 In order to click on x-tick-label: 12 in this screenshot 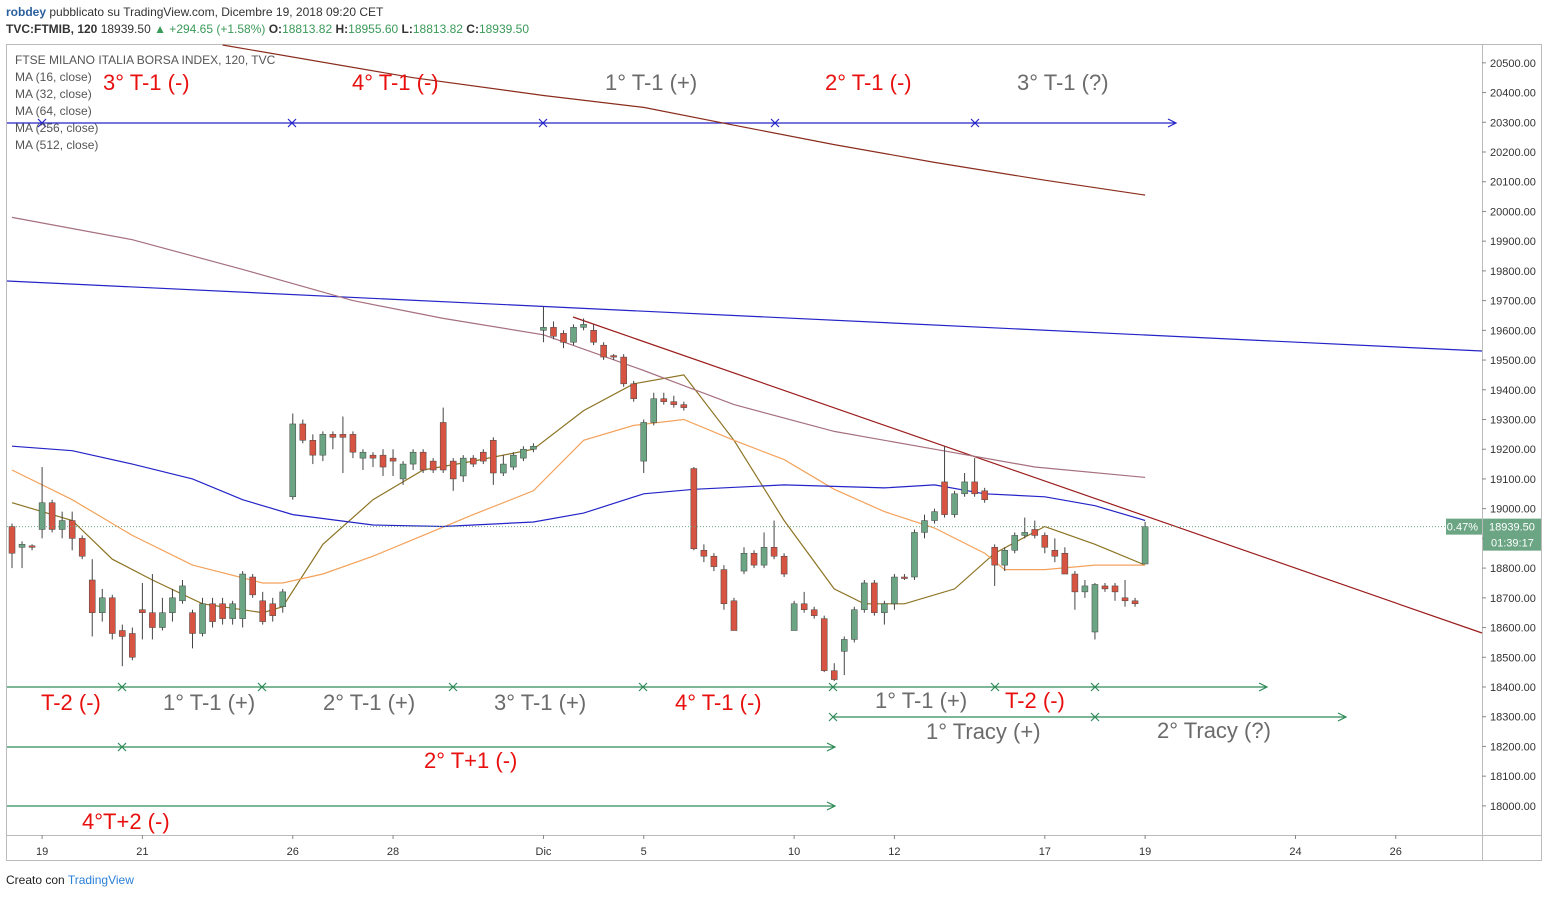, I will do `click(894, 852)`.